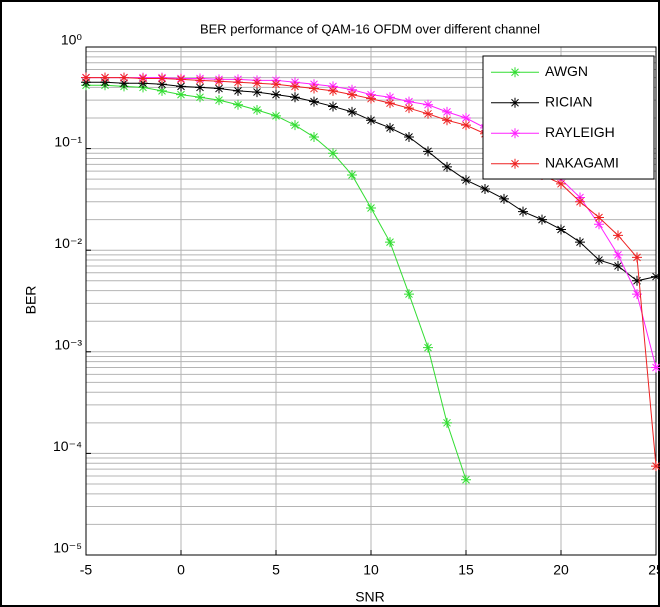  I want to click on x-tick-label: 25, so click(654, 570).